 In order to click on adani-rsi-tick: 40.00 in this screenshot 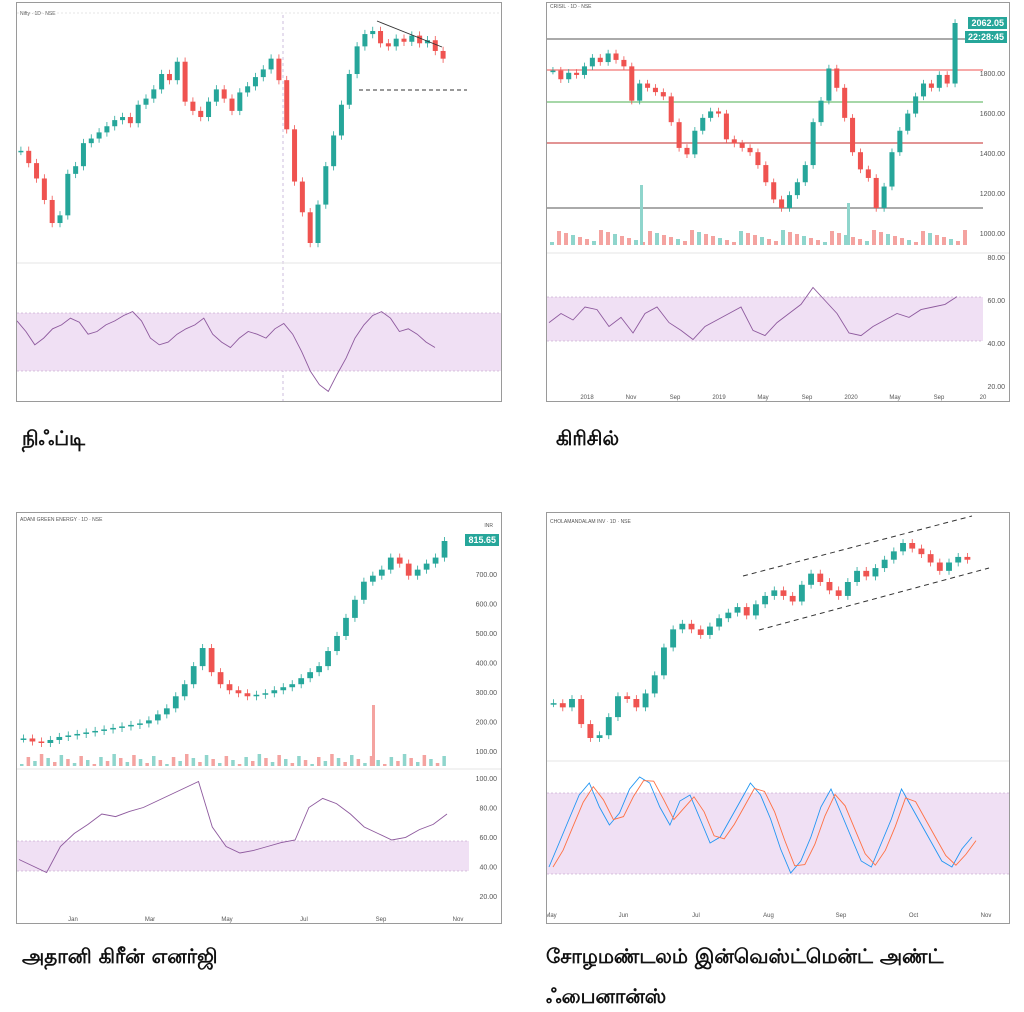, I will do `click(488, 868)`.